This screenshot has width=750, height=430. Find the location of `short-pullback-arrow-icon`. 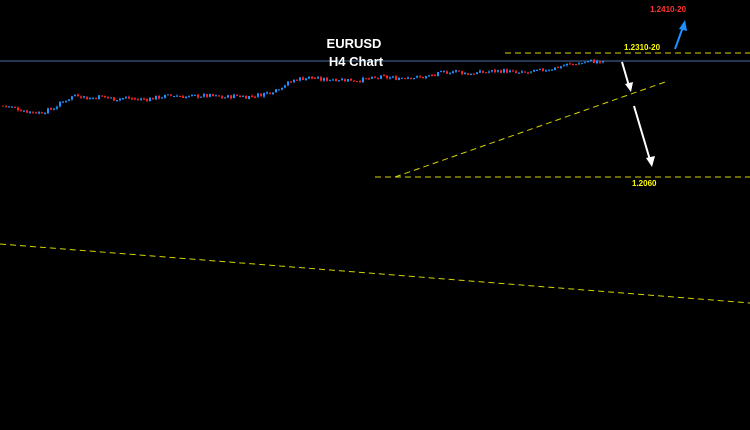

short-pullback-arrow-icon is located at coordinates (627, 76).